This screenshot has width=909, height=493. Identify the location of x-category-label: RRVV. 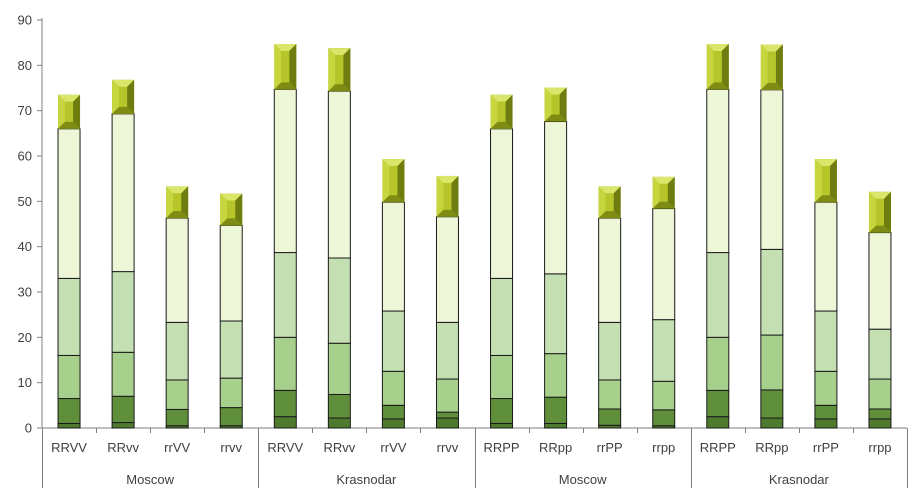
(285, 447).